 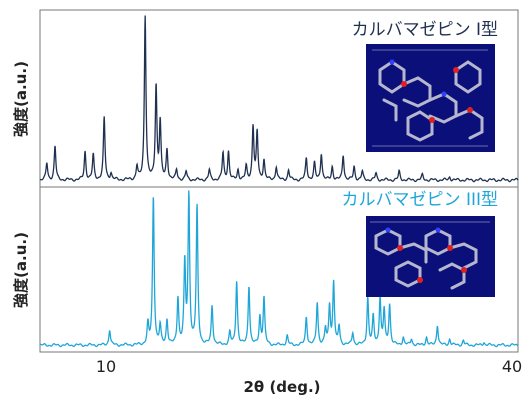 I want to click on x-tick-label-40: 40, so click(x=512, y=366).